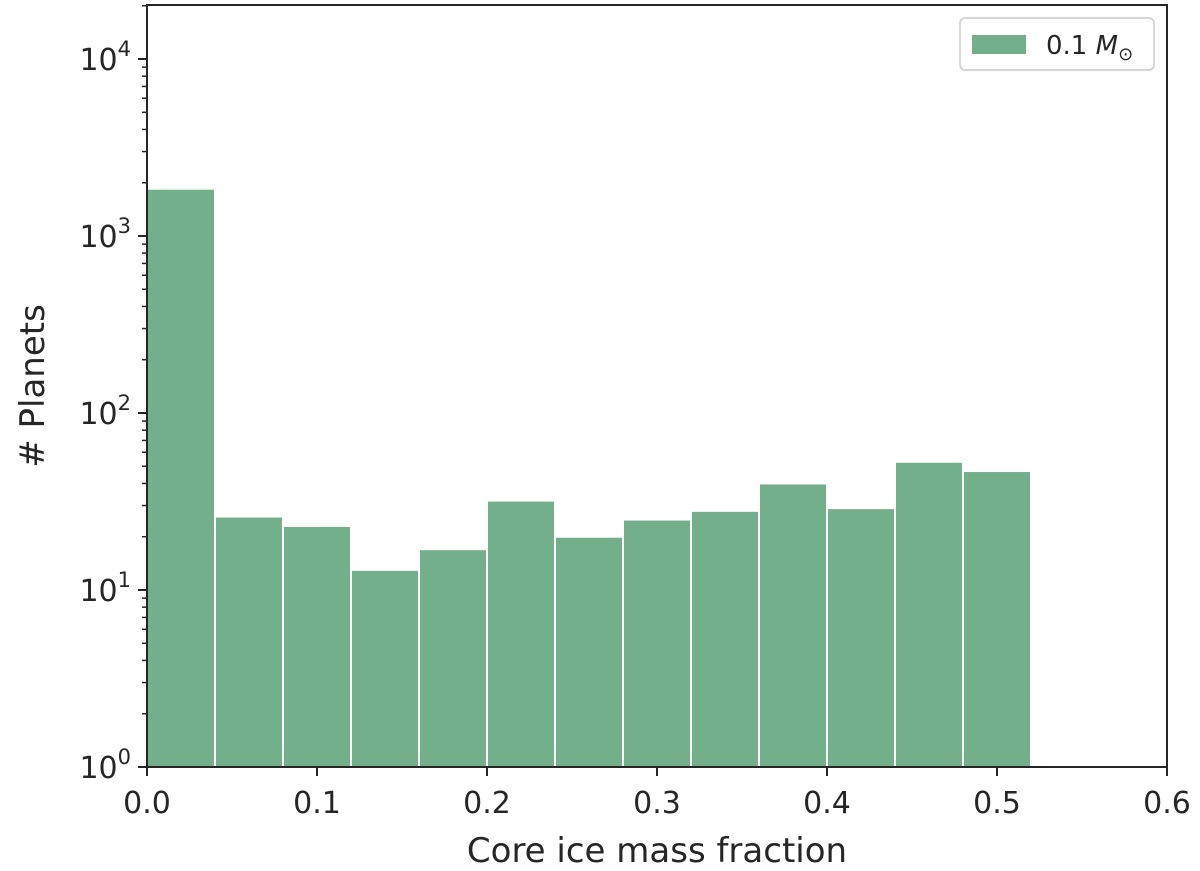 The height and width of the screenshot is (871, 1200). Describe the element at coordinates (827, 803) in the screenshot. I see `x-tick-label: 0.4` at that location.